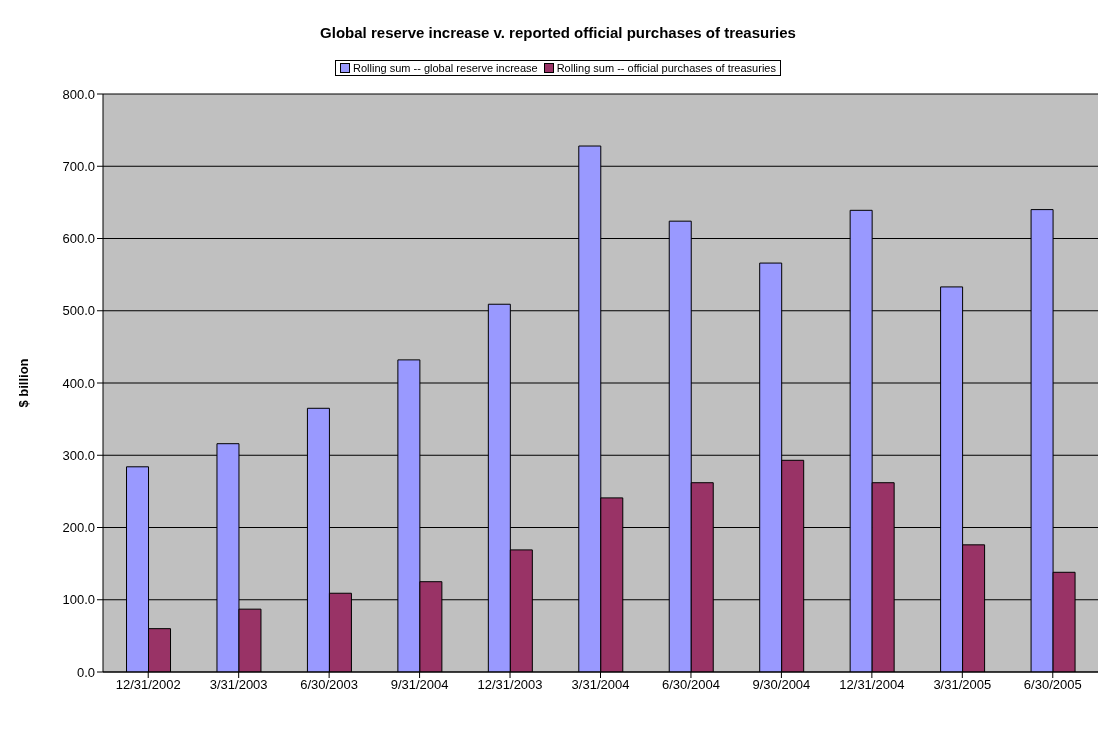 The width and height of the screenshot is (1114, 743). What do you see at coordinates (78, 600) in the screenshot?
I see `y-tick-label: 100.0` at bounding box center [78, 600].